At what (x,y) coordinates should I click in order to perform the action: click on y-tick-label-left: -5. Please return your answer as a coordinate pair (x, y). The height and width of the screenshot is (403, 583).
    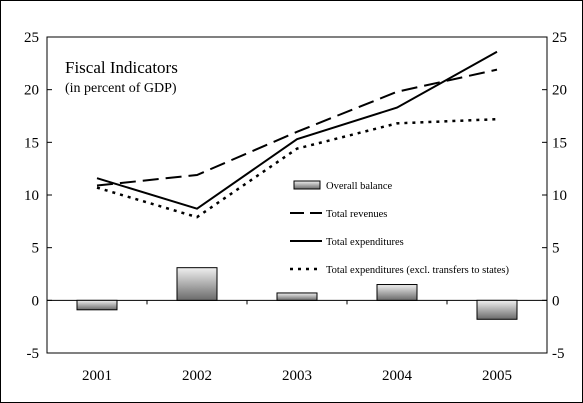
    Looking at the image, I should click on (33, 354).